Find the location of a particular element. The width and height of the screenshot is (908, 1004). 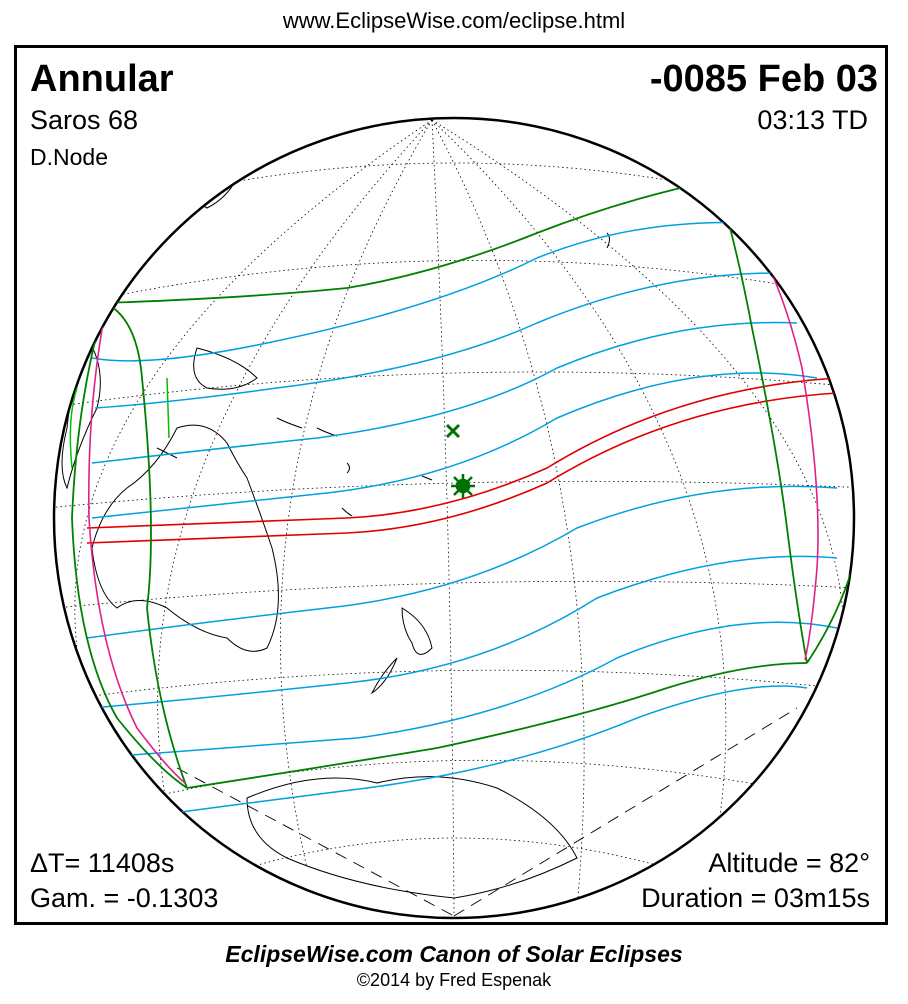

source-url: www.EclipseWise.com/eclipse.html is located at coordinates (454, 20).